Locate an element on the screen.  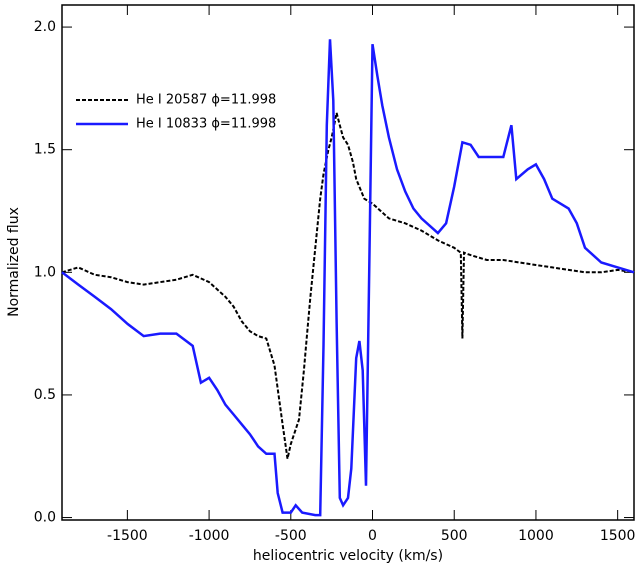
x-tick-label: 1500 is located at coordinates (618, 536).